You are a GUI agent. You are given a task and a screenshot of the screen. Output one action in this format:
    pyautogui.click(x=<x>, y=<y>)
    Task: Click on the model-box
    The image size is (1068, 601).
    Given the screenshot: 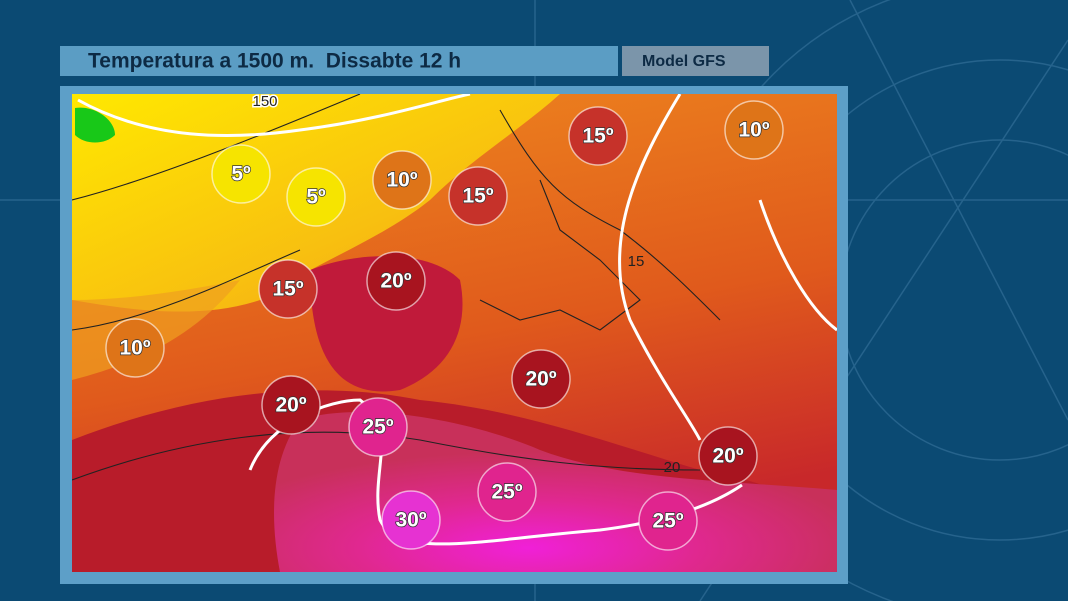 What is the action you would take?
    pyautogui.click(x=695, y=61)
    